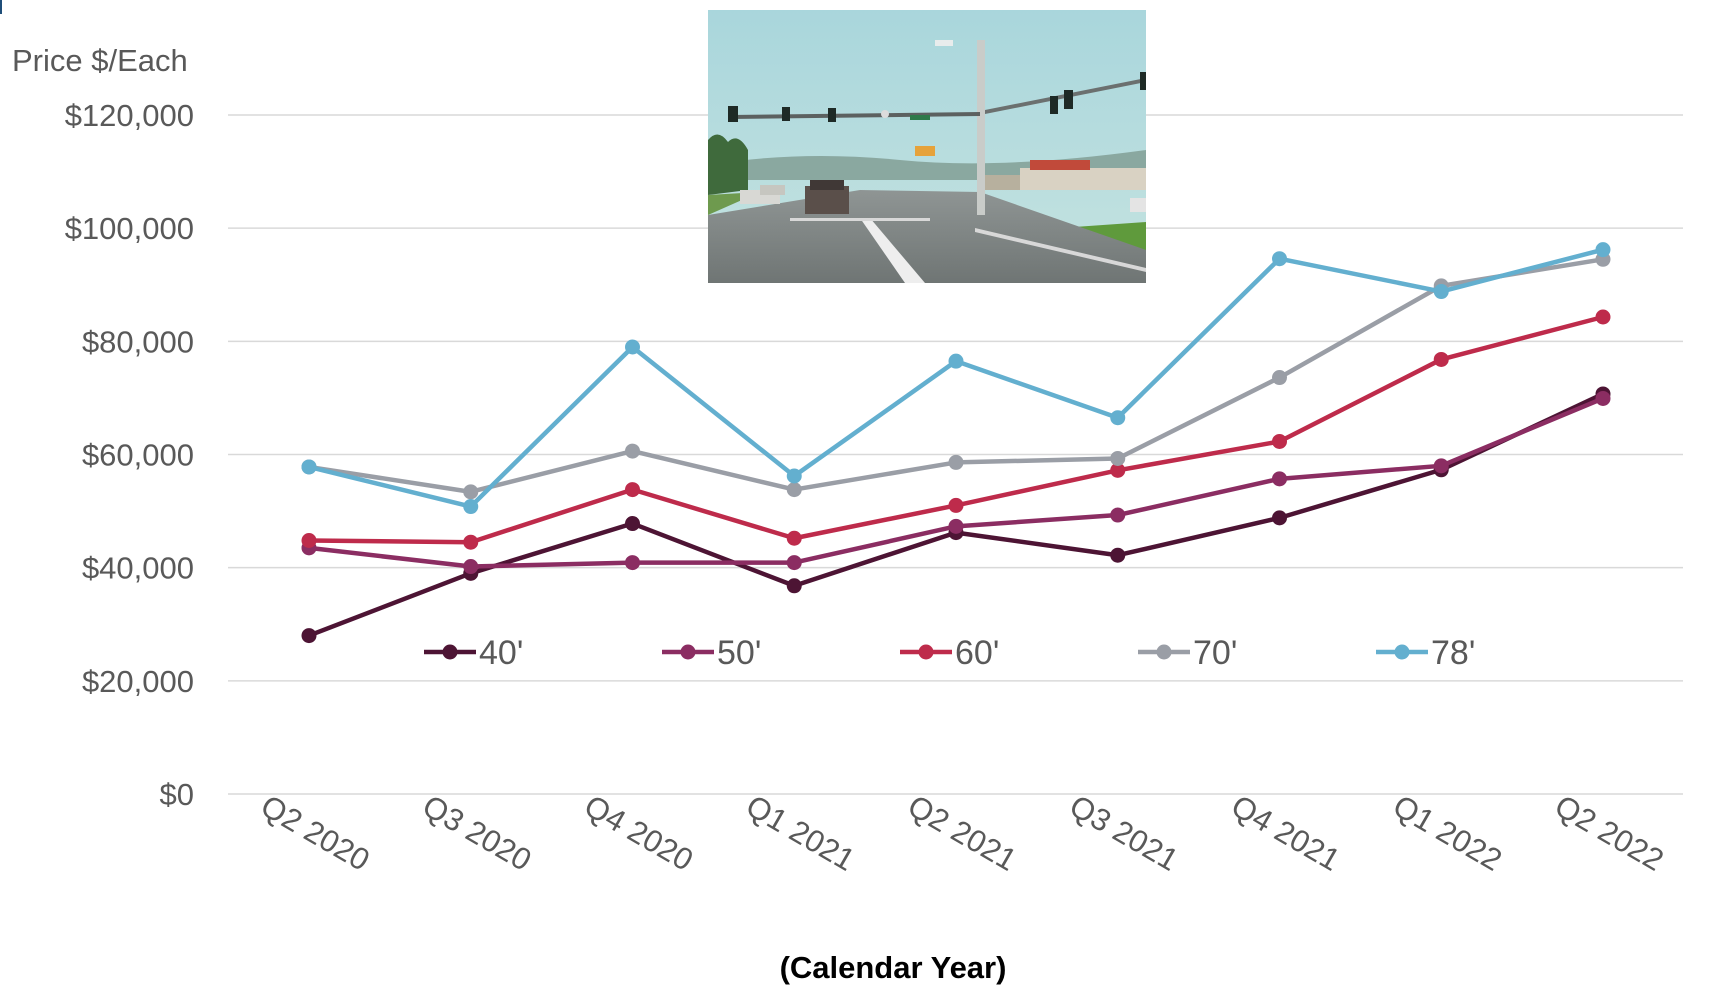 The width and height of the screenshot is (1729, 988). What do you see at coordinates (177, 794) in the screenshot?
I see `y-tick-label: $0` at bounding box center [177, 794].